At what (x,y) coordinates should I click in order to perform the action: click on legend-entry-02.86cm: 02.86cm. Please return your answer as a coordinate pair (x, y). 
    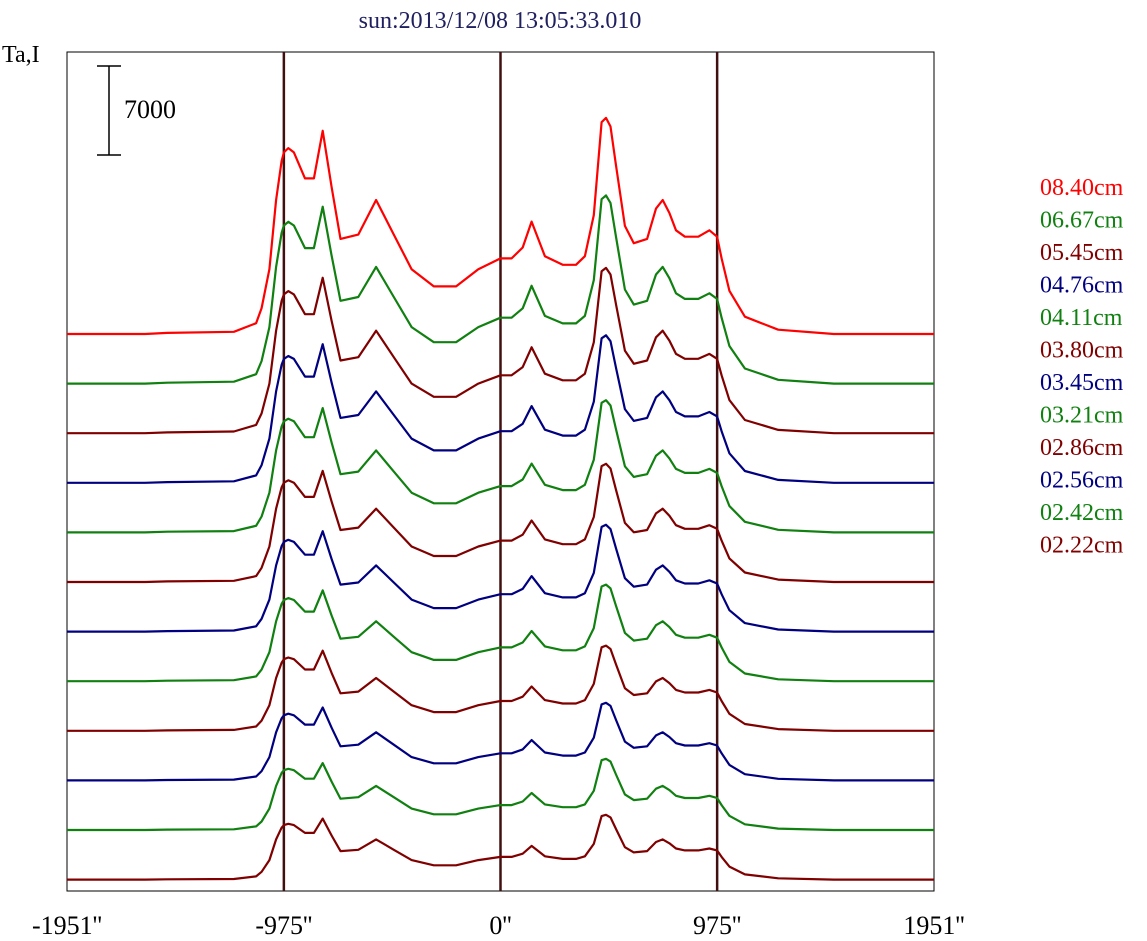
    Looking at the image, I should click on (1082, 448).